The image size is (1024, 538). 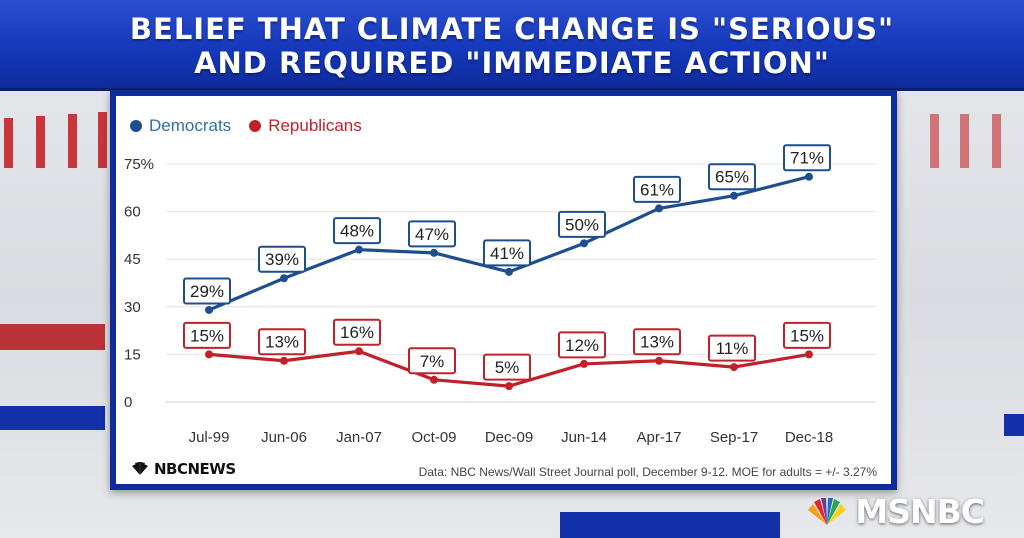 What do you see at coordinates (190, 125) in the screenshot?
I see `legend-label-democrats: Democrats` at bounding box center [190, 125].